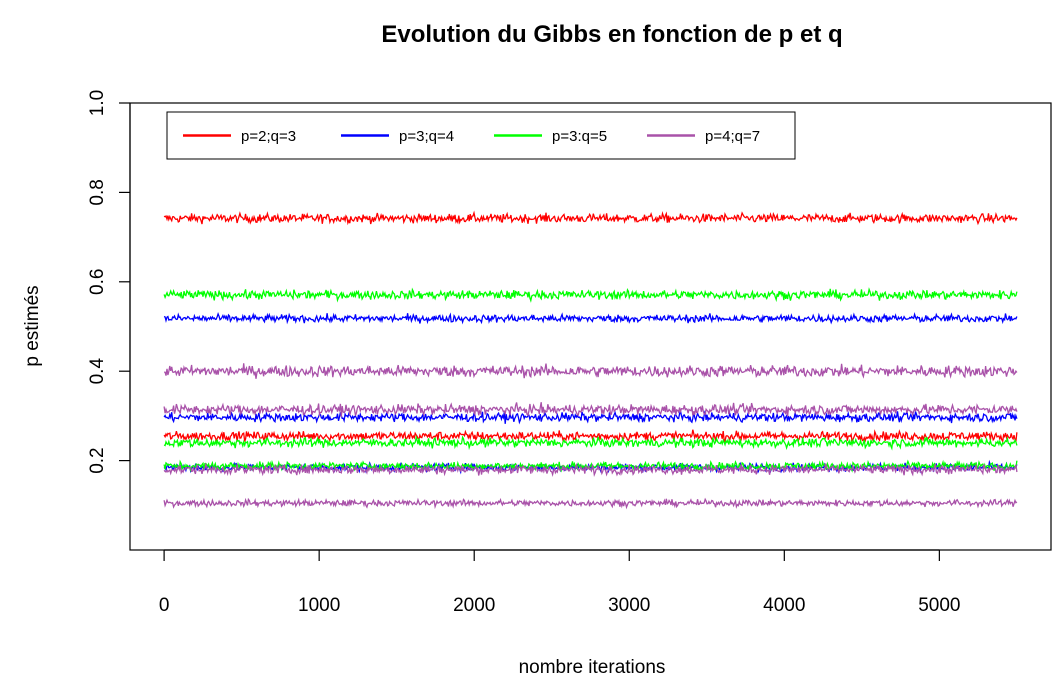 This screenshot has height=682, width=1062. What do you see at coordinates (164, 605) in the screenshot?
I see `x-tick-label: 0` at bounding box center [164, 605].